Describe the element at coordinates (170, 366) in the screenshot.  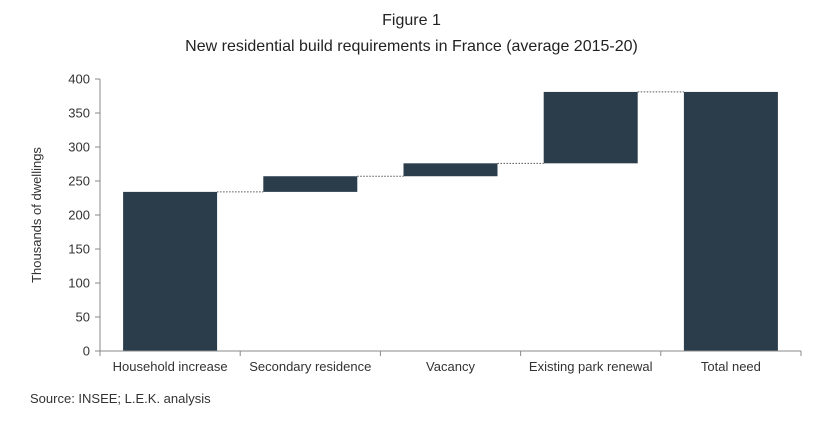
I see `x-tick-label: Household increase` at that location.